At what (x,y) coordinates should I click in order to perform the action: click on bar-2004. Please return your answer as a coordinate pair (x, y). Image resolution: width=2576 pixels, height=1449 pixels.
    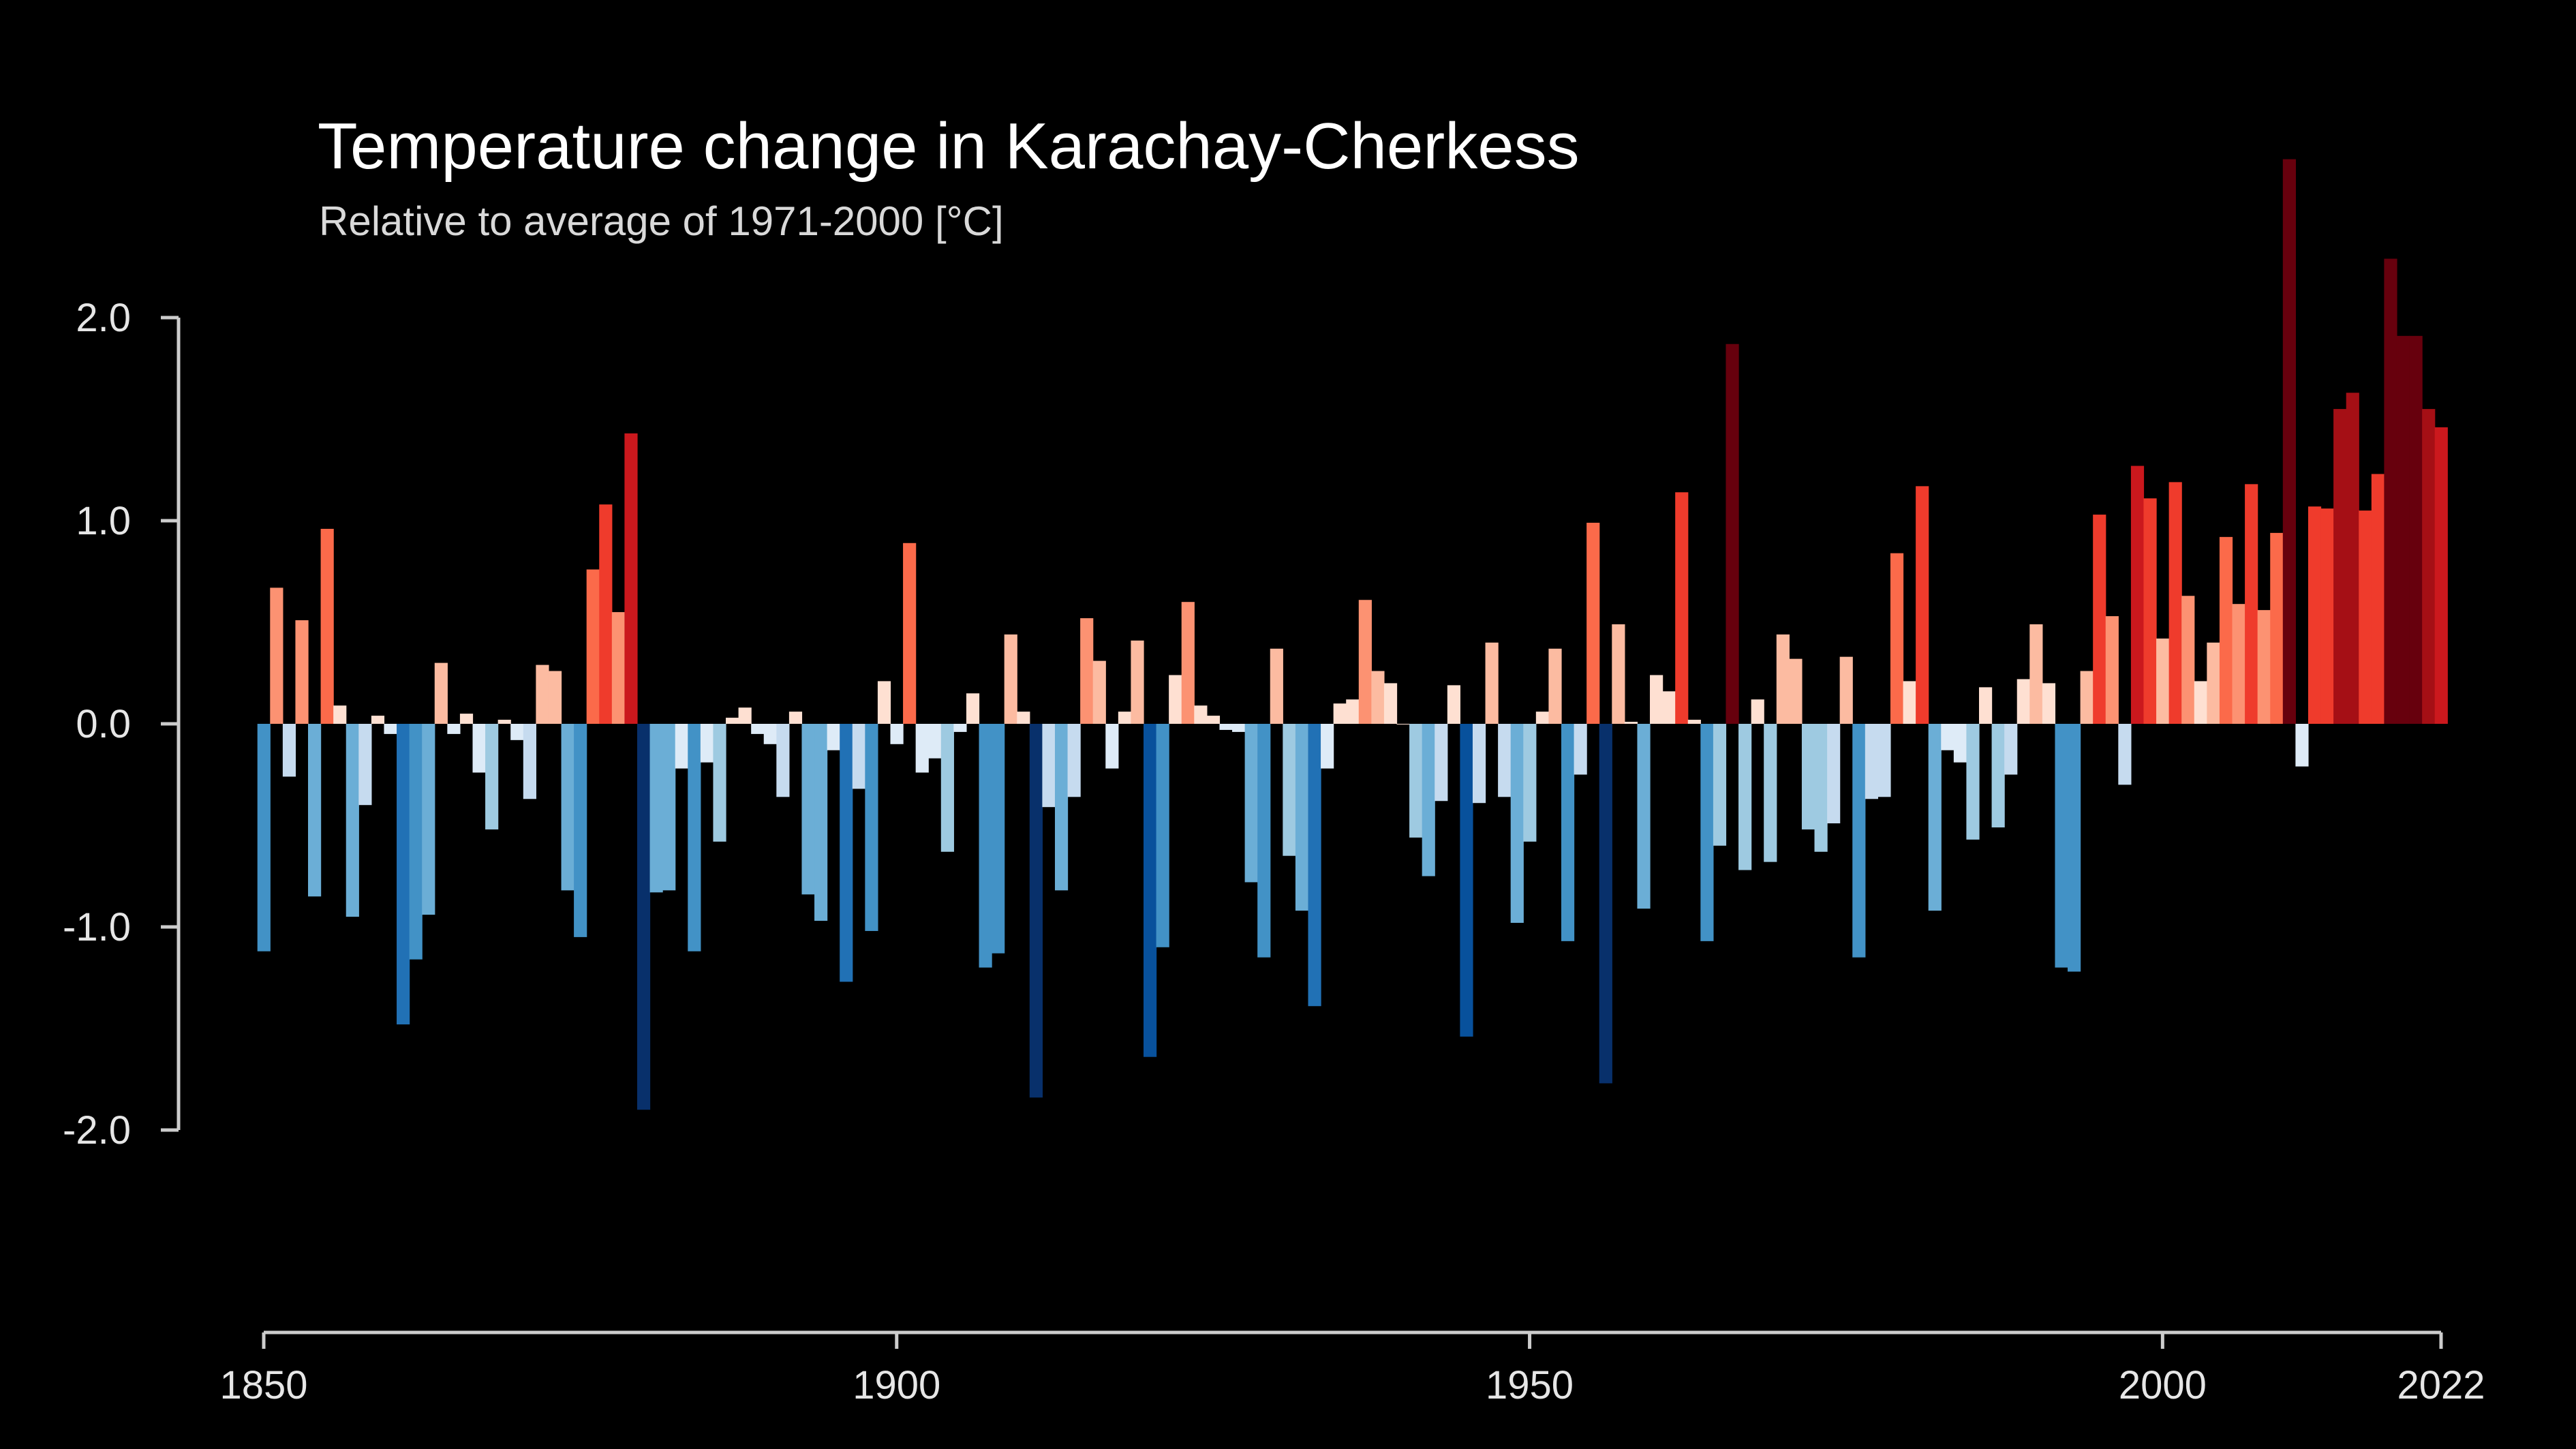
    Looking at the image, I should click on (2213, 683).